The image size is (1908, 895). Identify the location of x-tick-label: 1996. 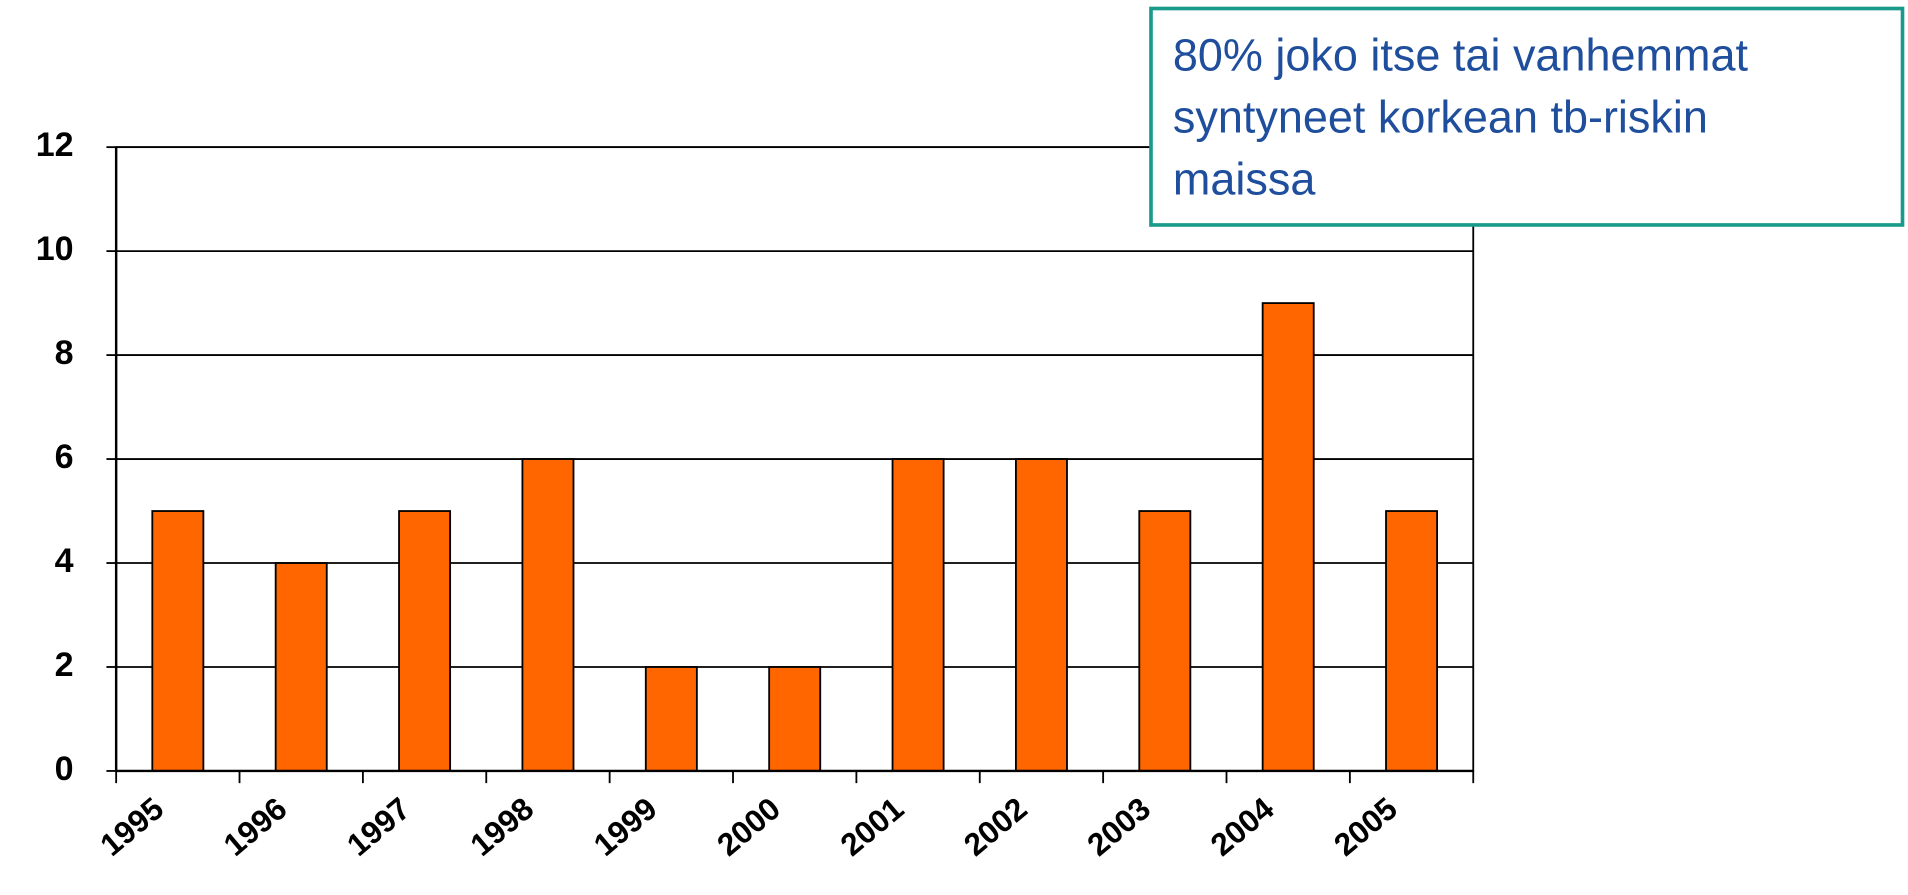
(255, 826).